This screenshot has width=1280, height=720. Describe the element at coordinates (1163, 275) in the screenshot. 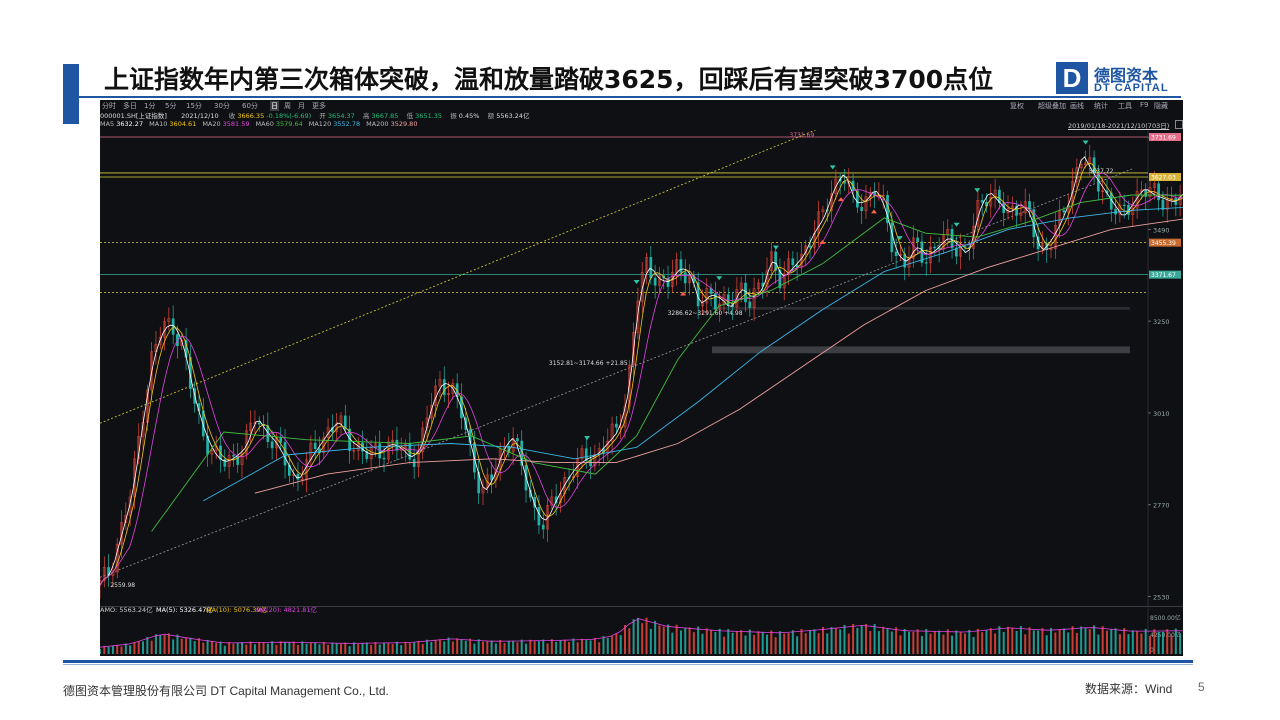

I see `level-tag-text-3: 3371.67` at that location.